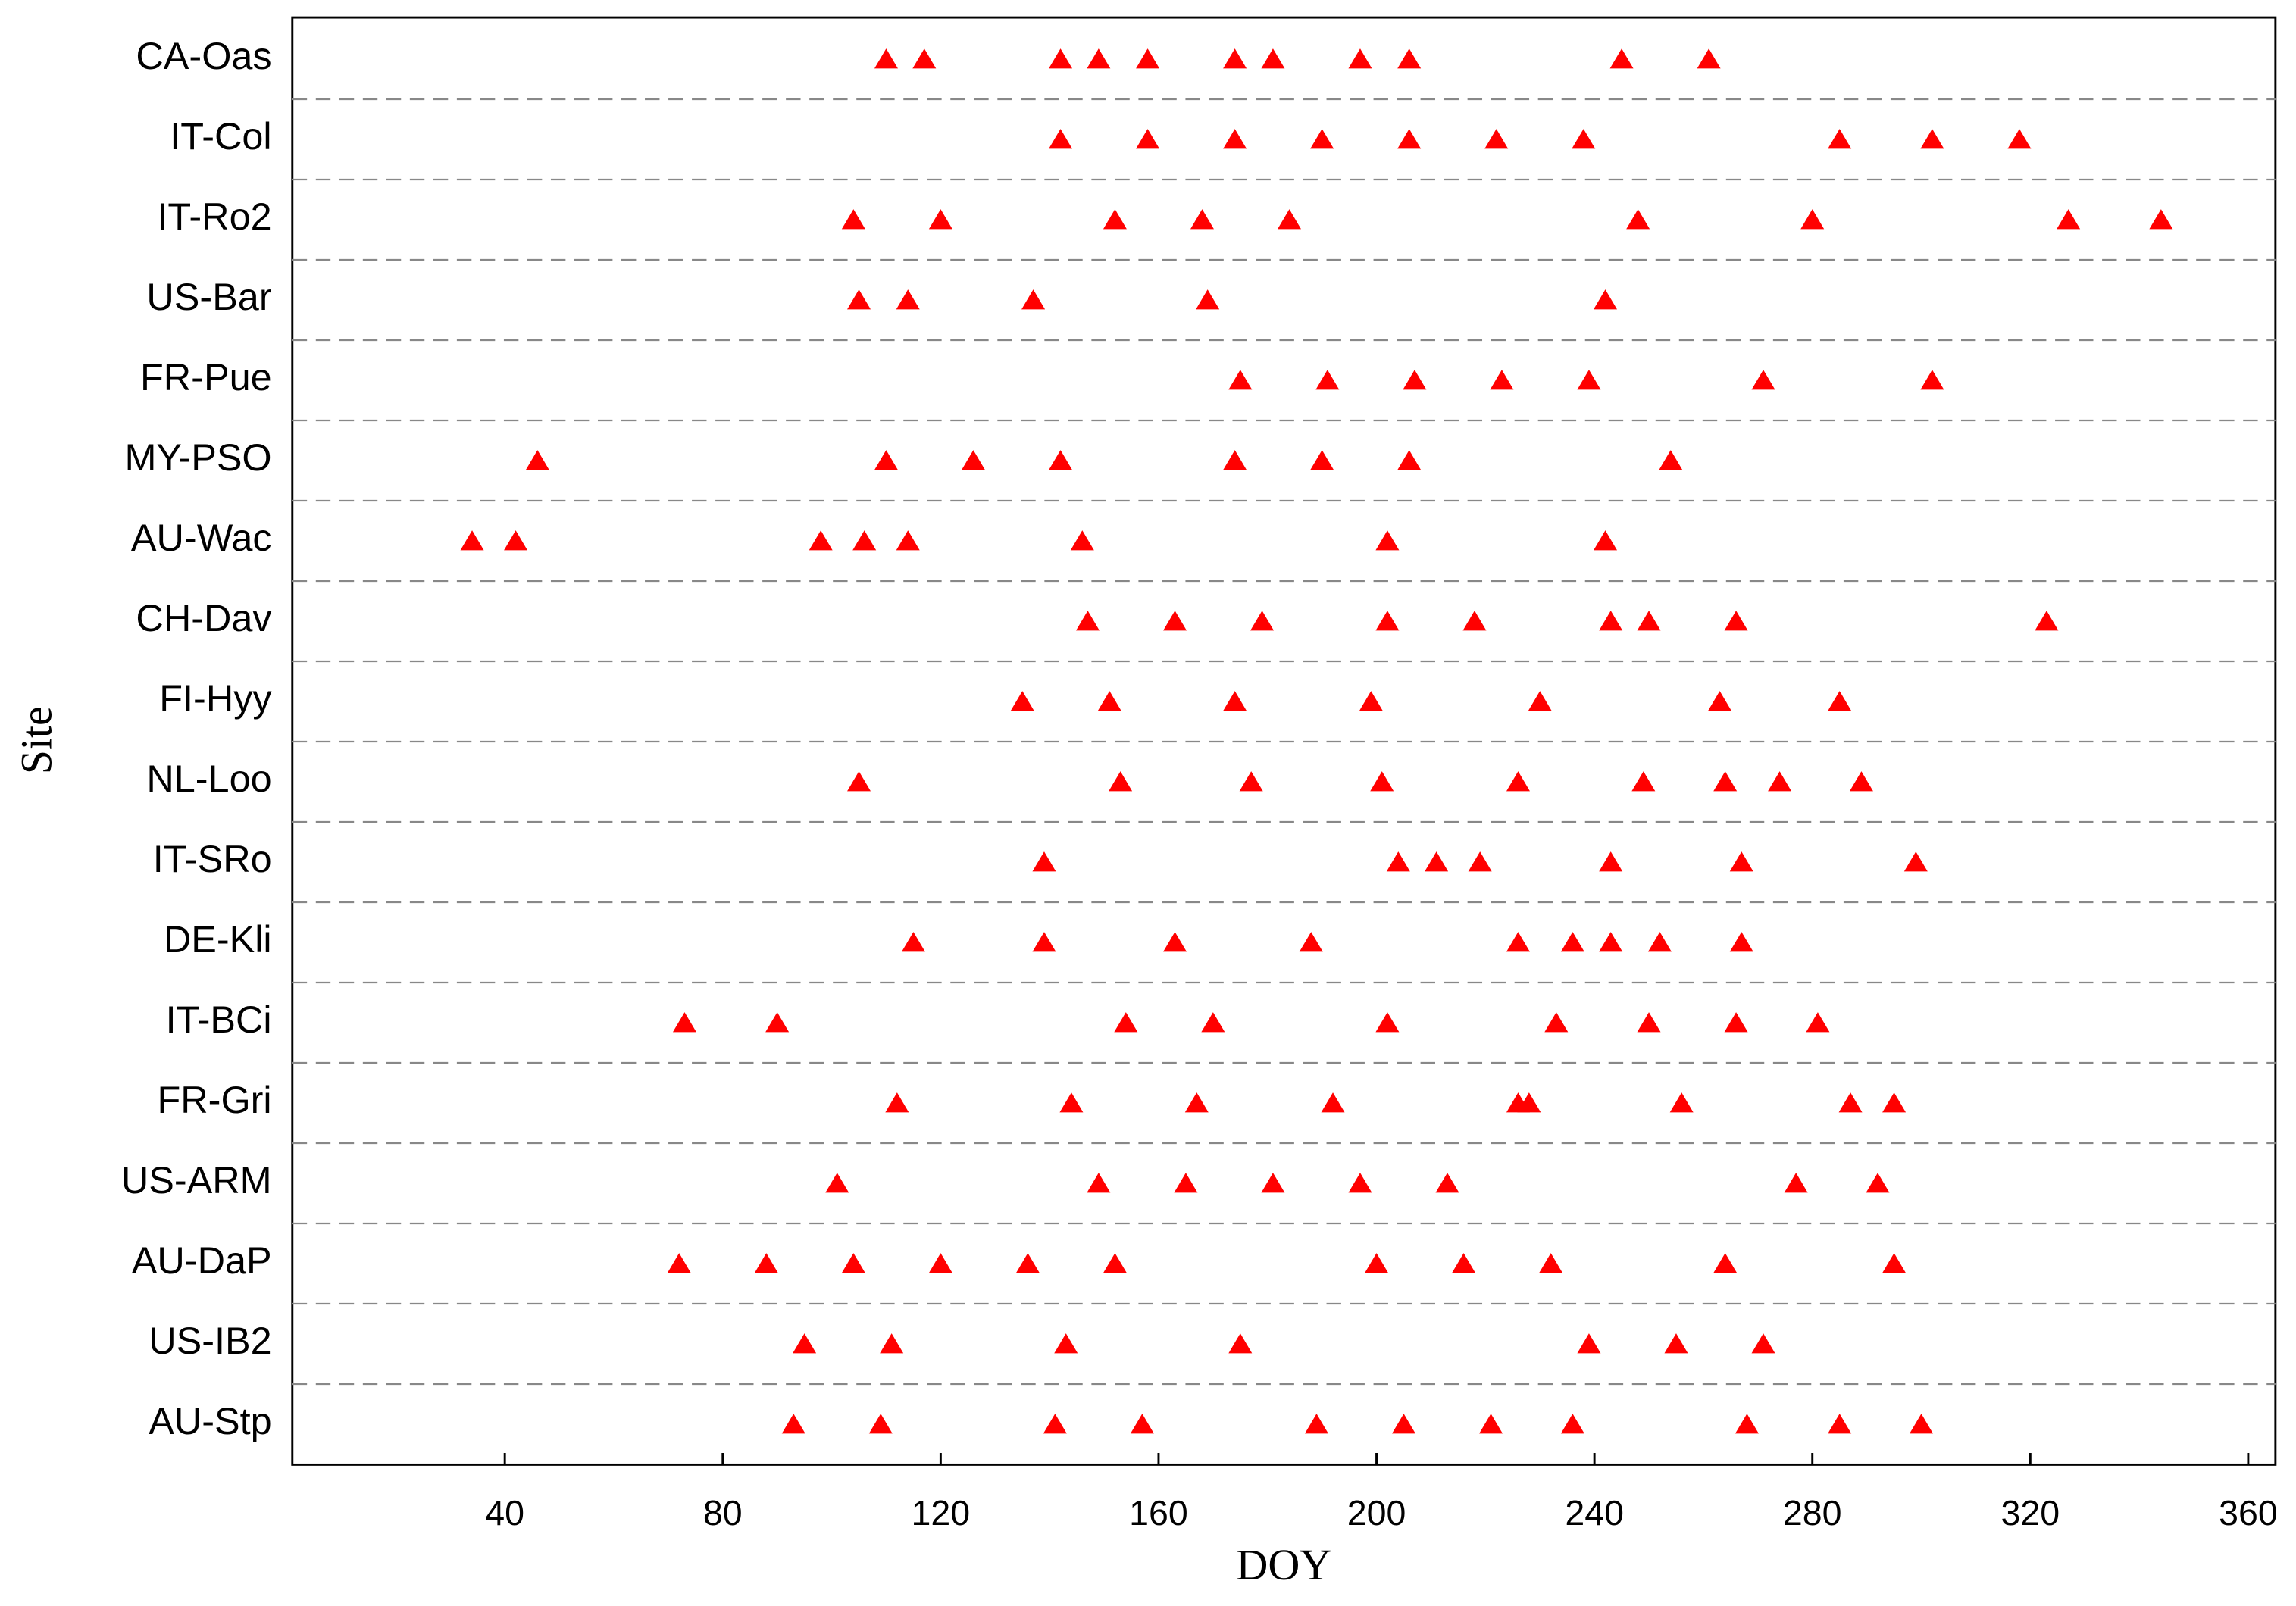 This screenshot has width=2296, height=1606. I want to click on y-tick-label: NL-Loo, so click(208, 779).